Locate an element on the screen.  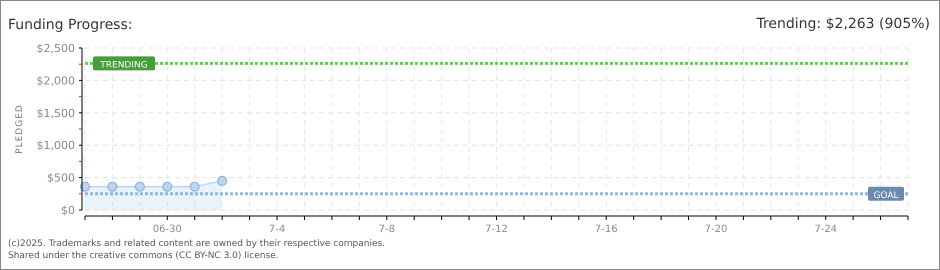
ref-line-label: GOAL is located at coordinates (886, 195).